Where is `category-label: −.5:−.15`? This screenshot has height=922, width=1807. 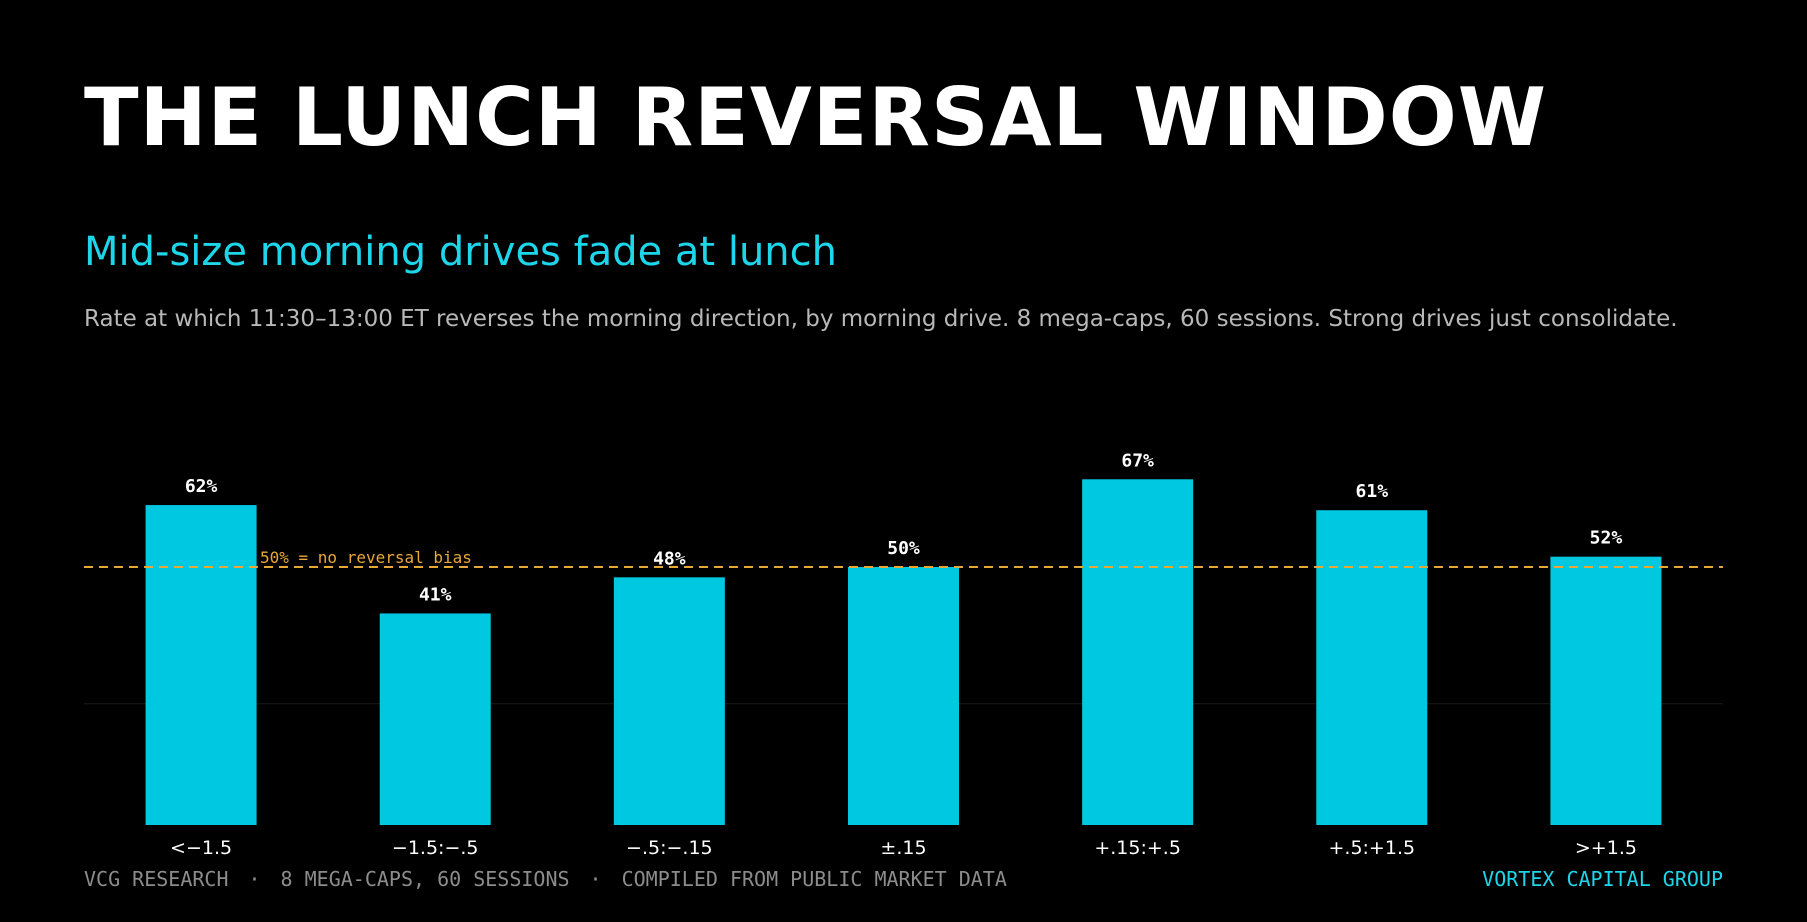
category-label: −.5:−.15 is located at coordinates (669, 848).